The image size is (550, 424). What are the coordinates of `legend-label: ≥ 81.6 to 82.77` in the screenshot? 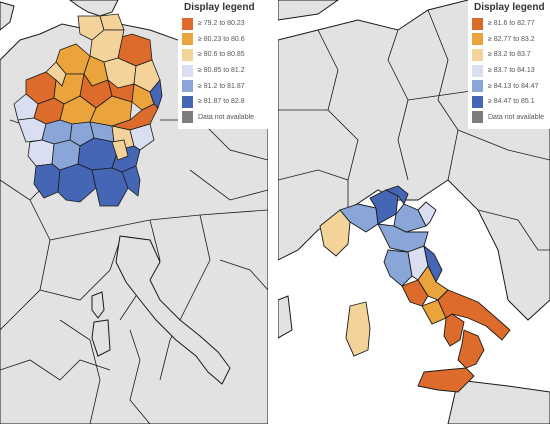 It's located at (511, 24).